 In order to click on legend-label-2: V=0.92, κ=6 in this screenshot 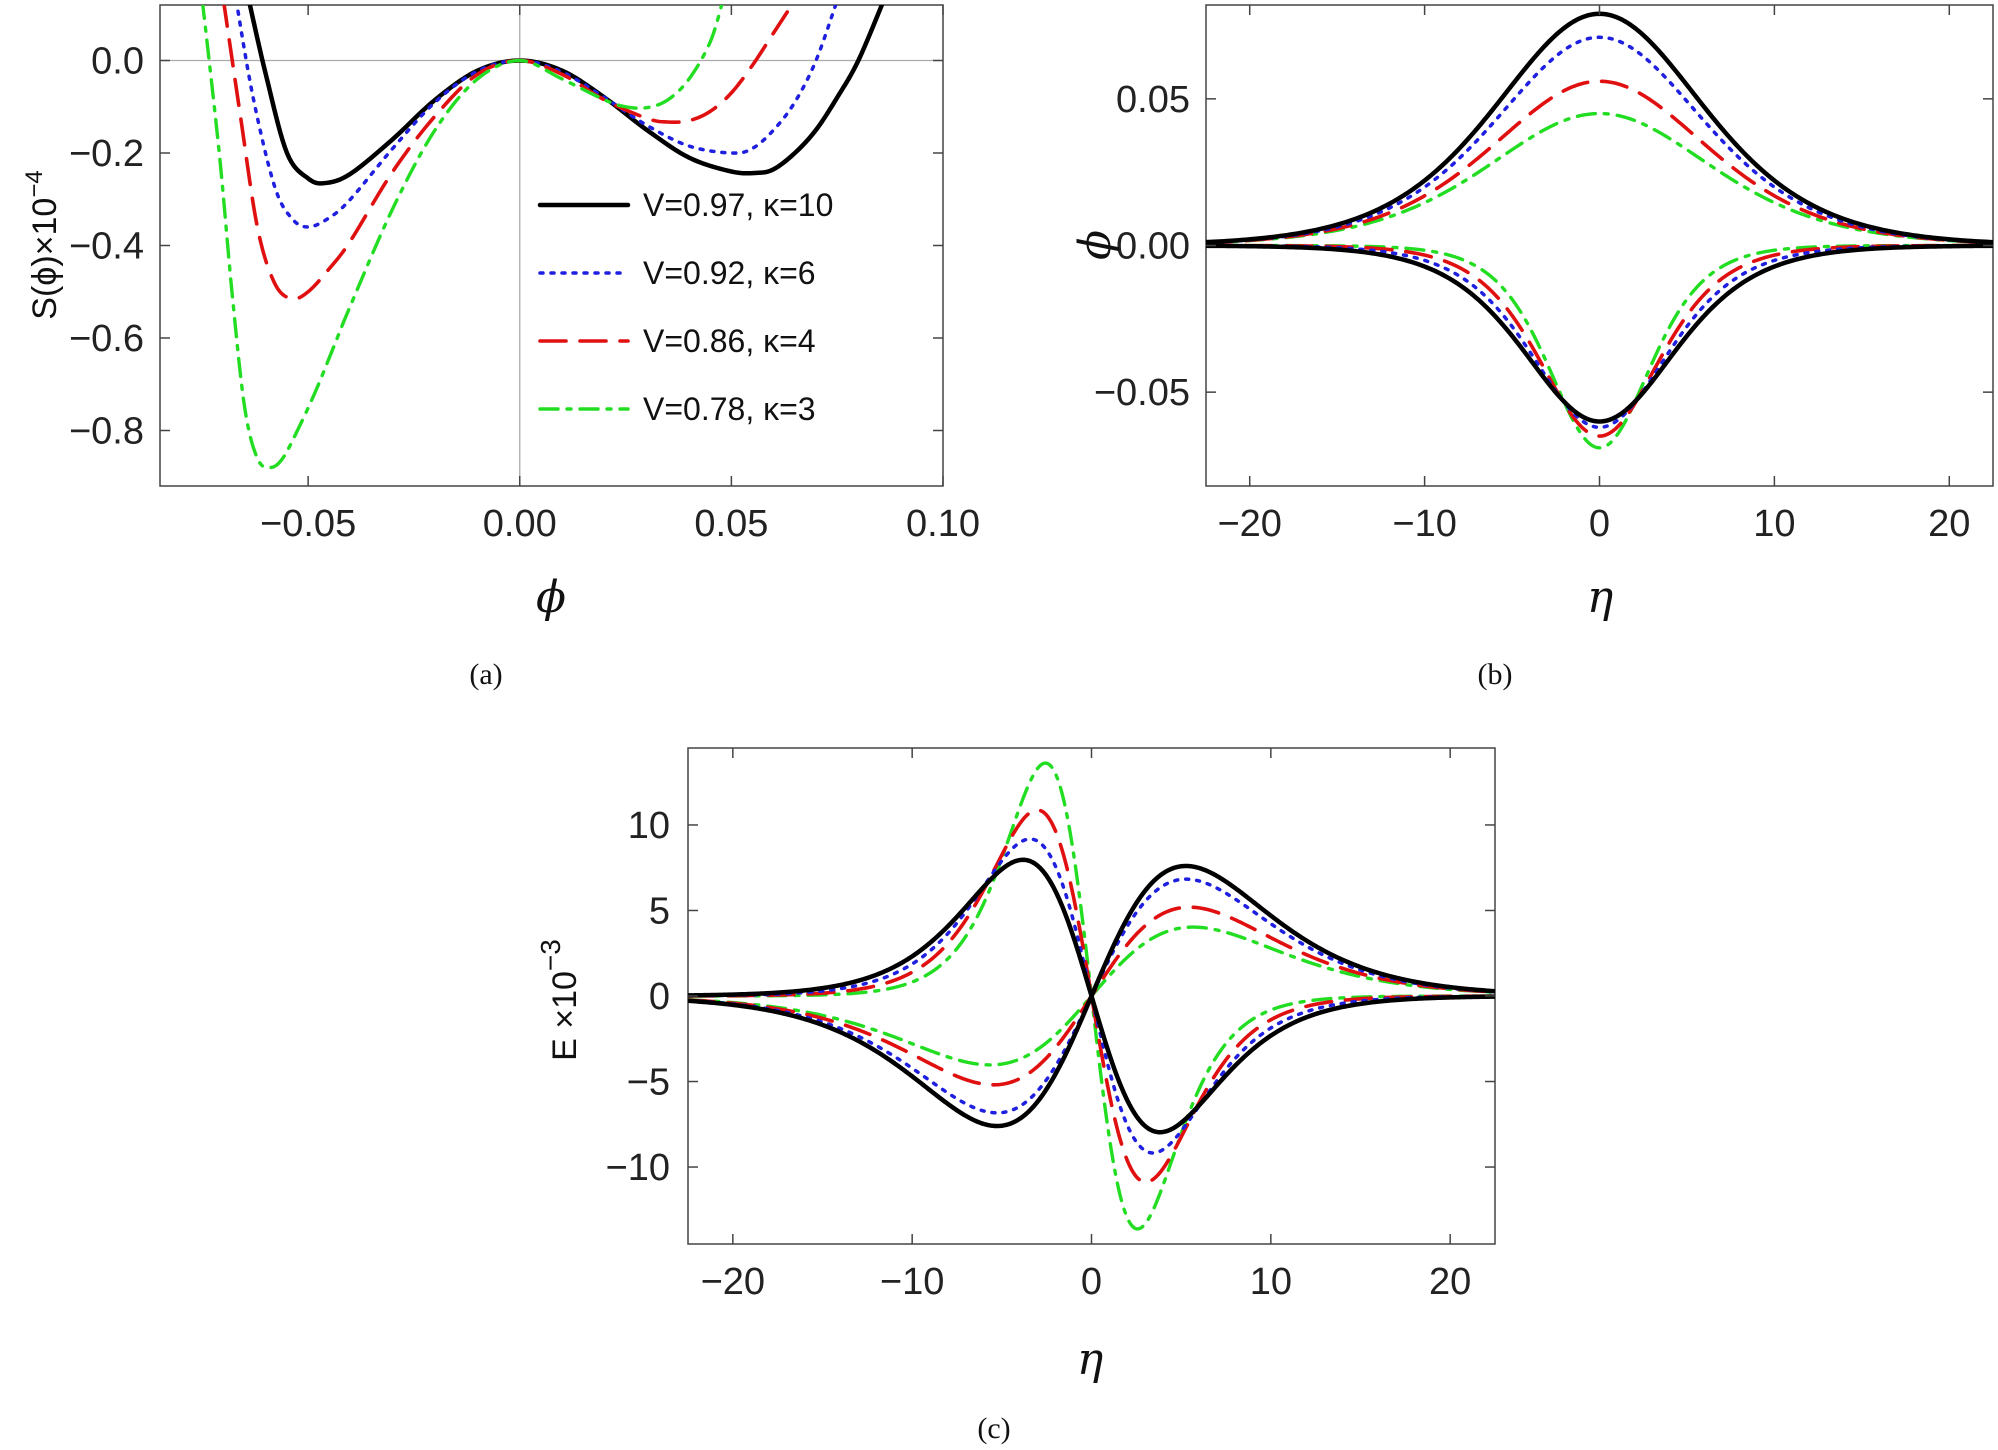, I will do `click(729, 273)`.